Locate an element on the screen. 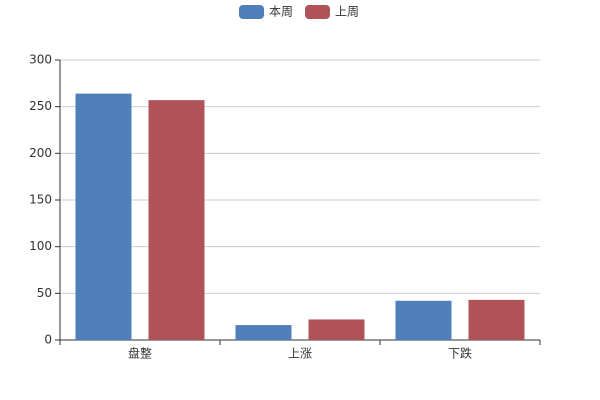 Image resolution: width=600 pixels, height=400 pixels. y-tick-label: 0 is located at coordinates (48, 340).